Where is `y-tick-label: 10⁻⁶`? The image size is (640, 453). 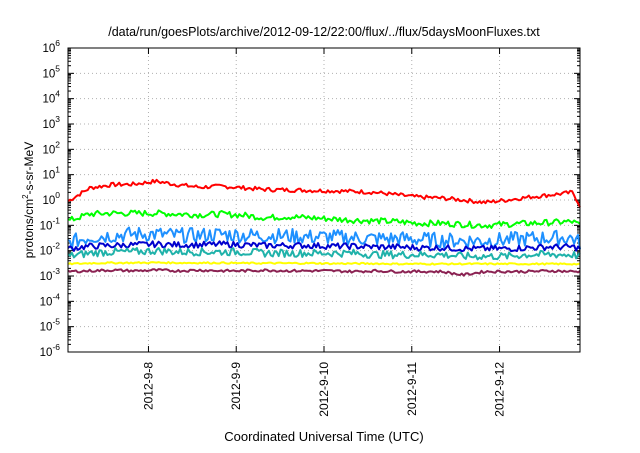
y-tick-label: 10⁻⁶ is located at coordinates (50, 350).